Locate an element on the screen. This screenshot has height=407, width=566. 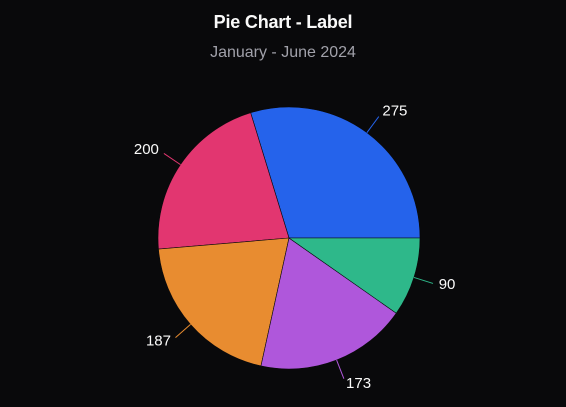
data-label-90: 90 is located at coordinates (447, 284).